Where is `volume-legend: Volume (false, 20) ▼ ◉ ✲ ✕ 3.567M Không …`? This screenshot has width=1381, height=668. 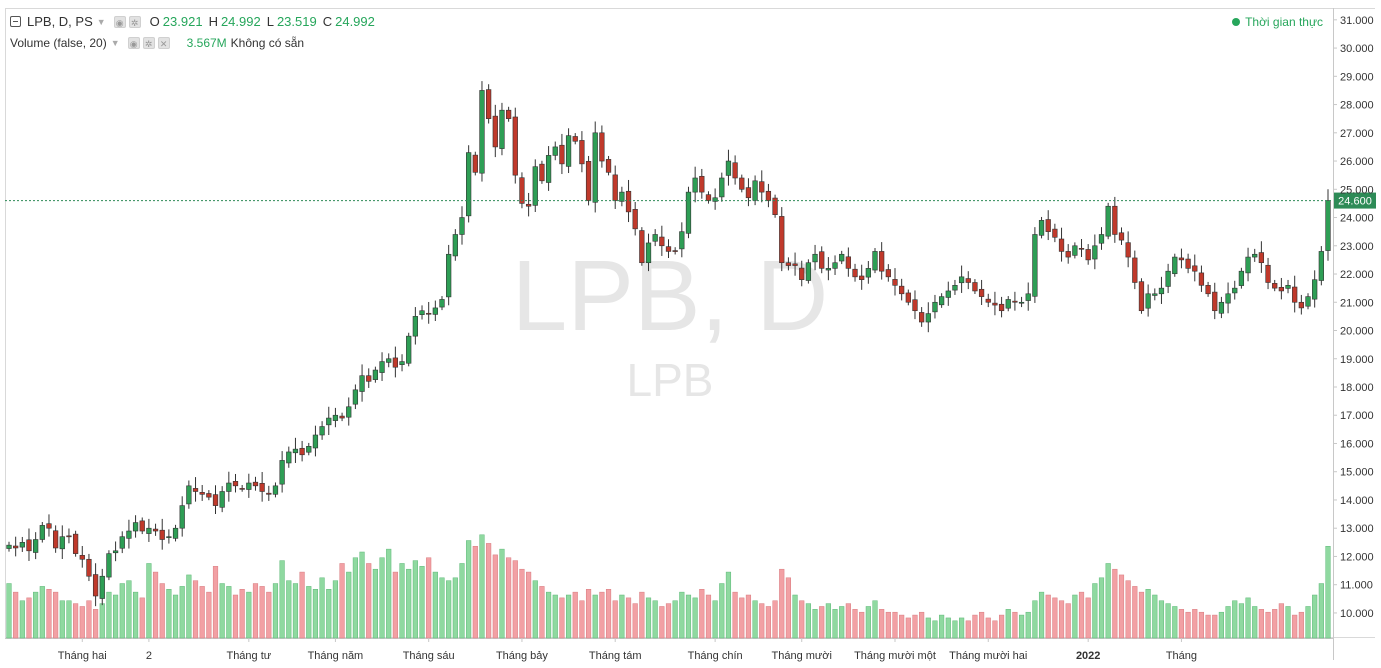 volume-legend: Volume (false, 20) ▼ ◉ ✲ ✕ 3.567M Không … is located at coordinates (157, 43).